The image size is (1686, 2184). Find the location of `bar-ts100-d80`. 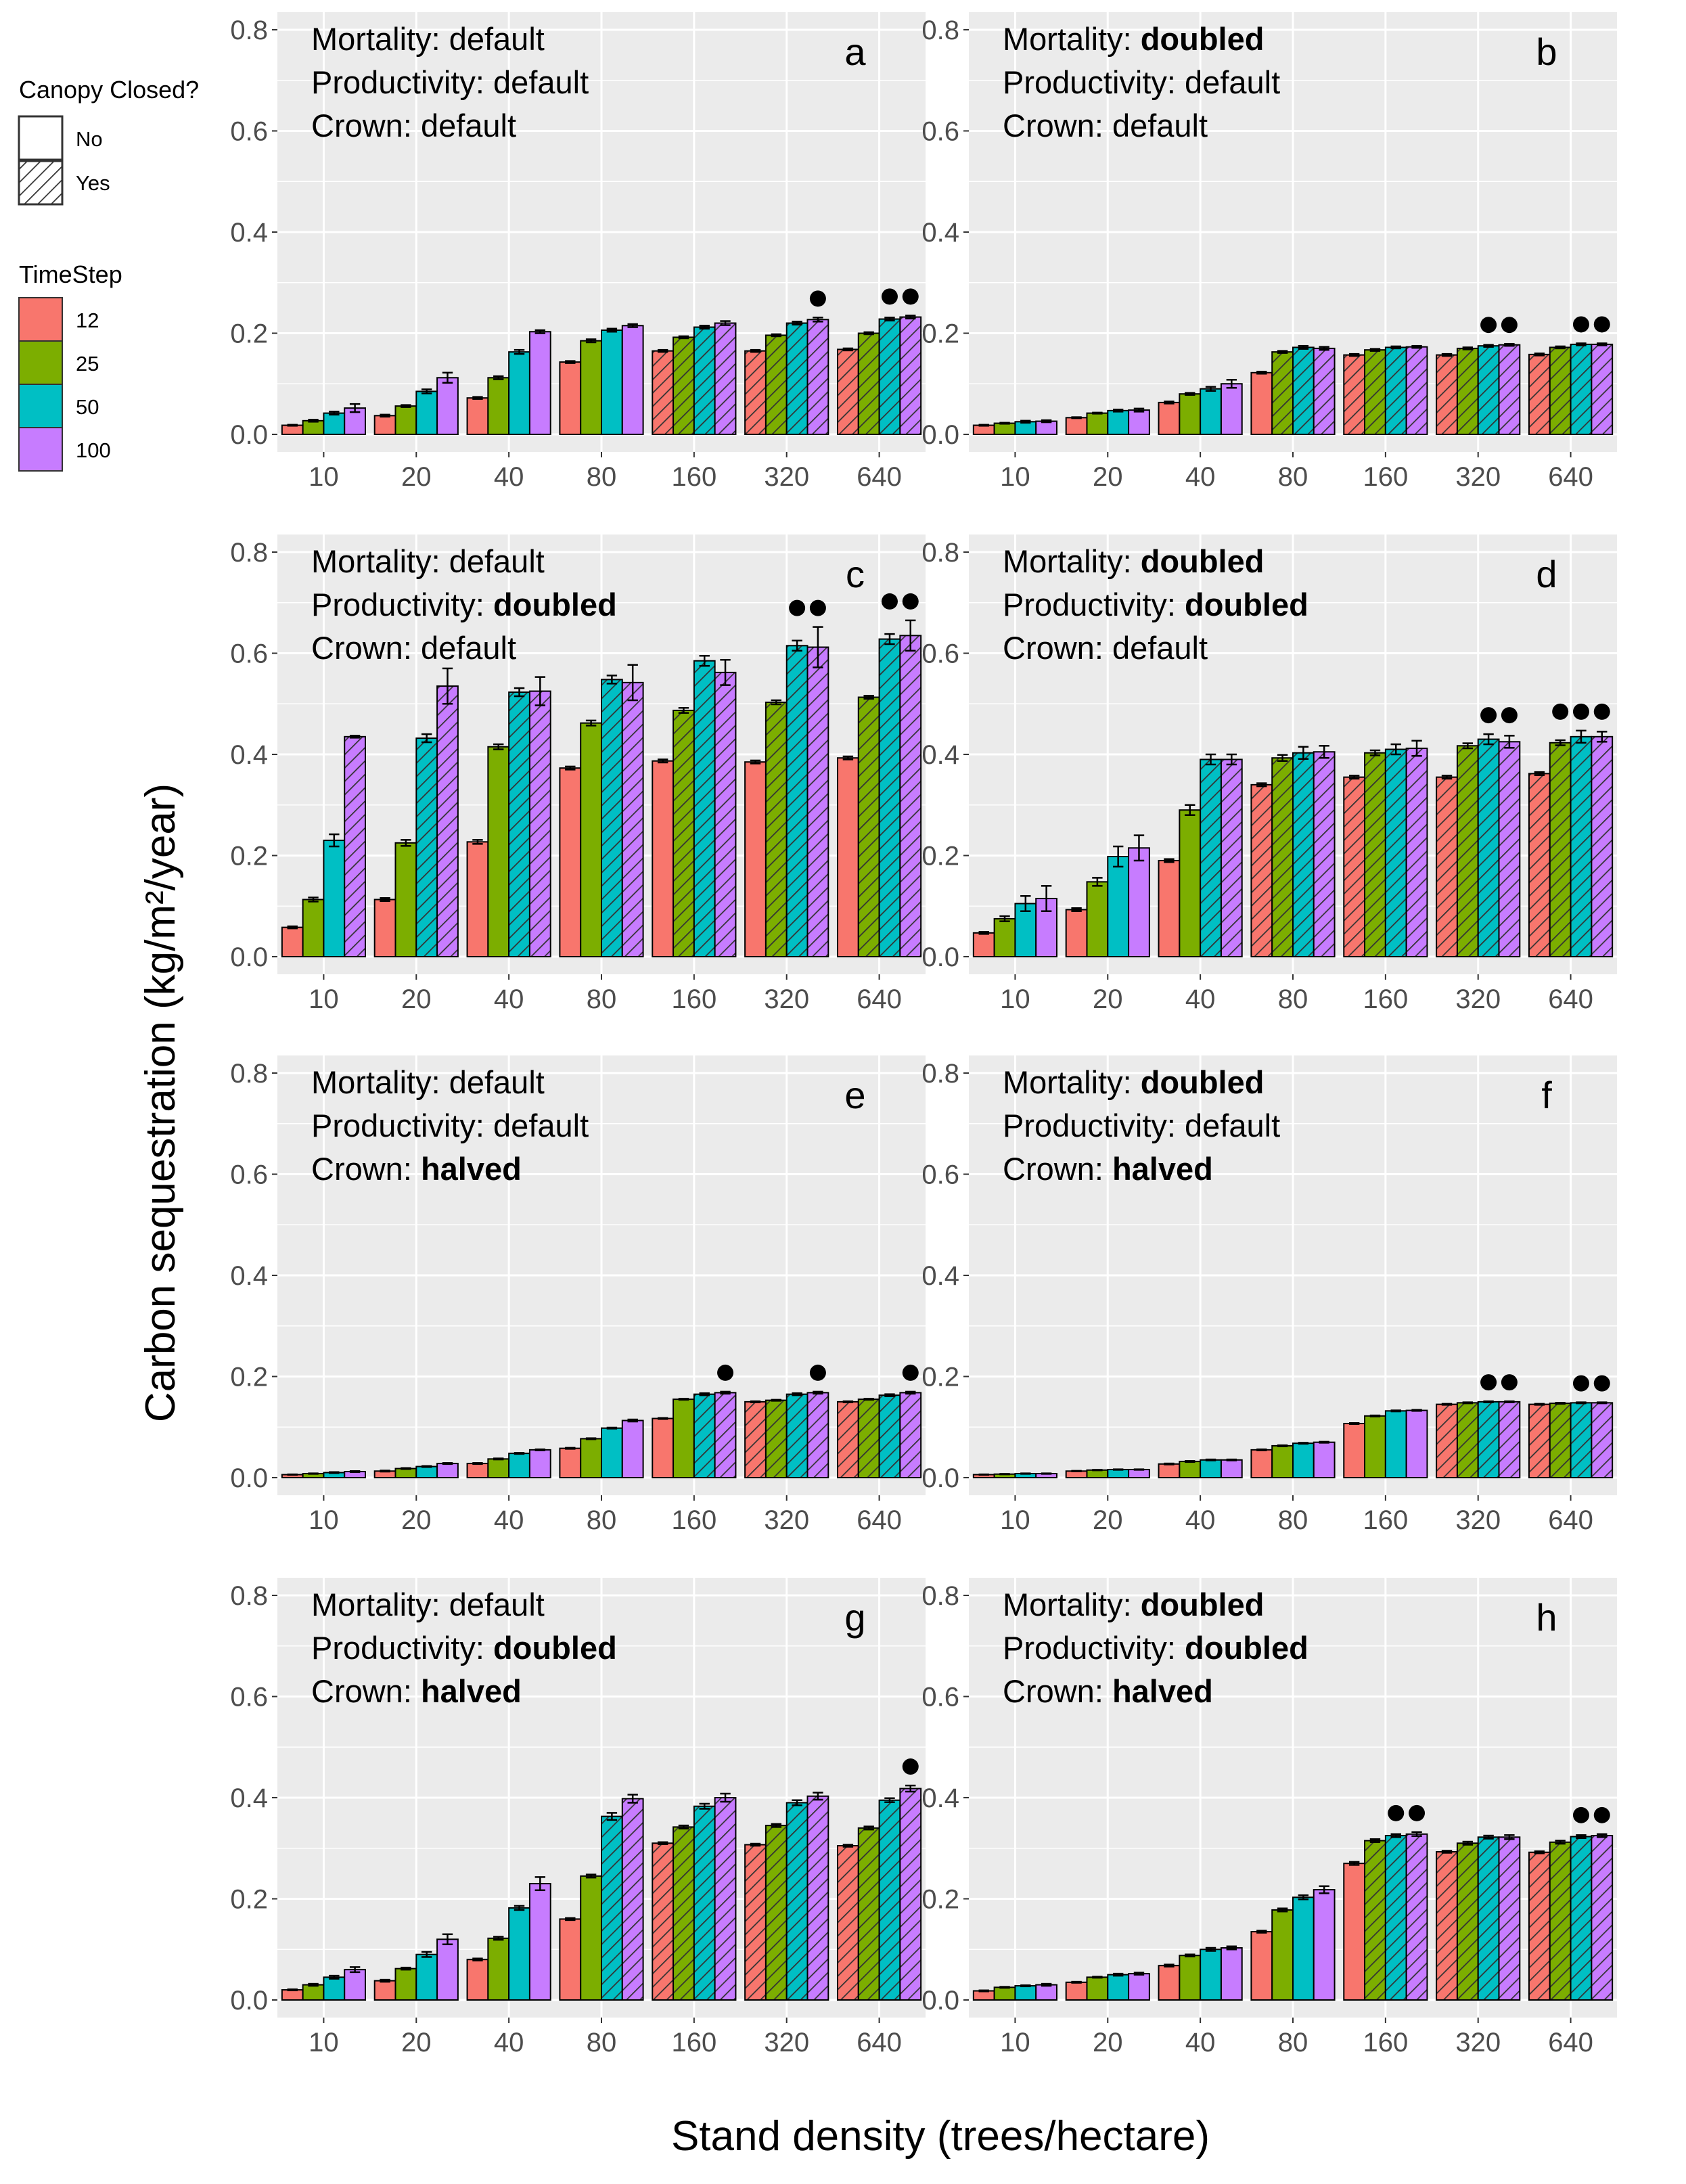

bar-ts100-d80 is located at coordinates (632, 1449).